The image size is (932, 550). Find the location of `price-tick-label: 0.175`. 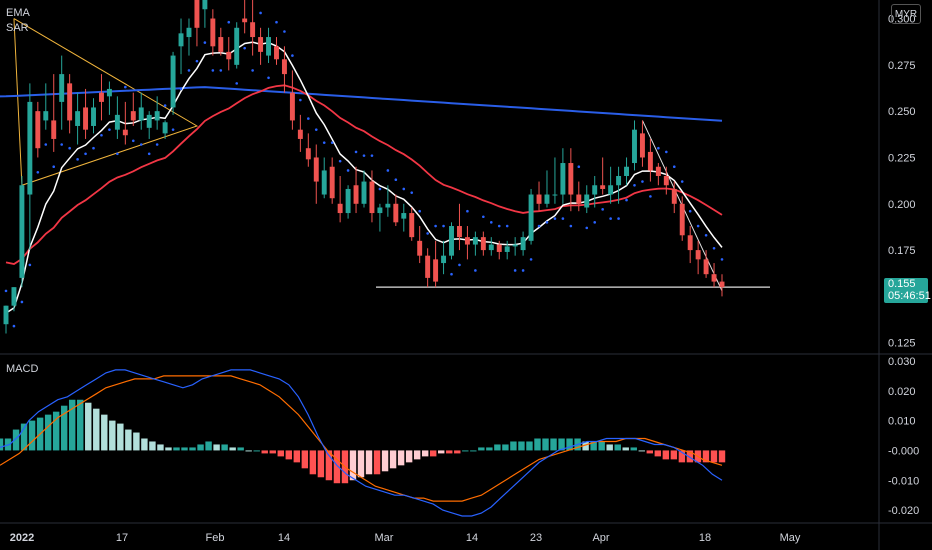

price-tick-label: 0.175 is located at coordinates (902, 251).